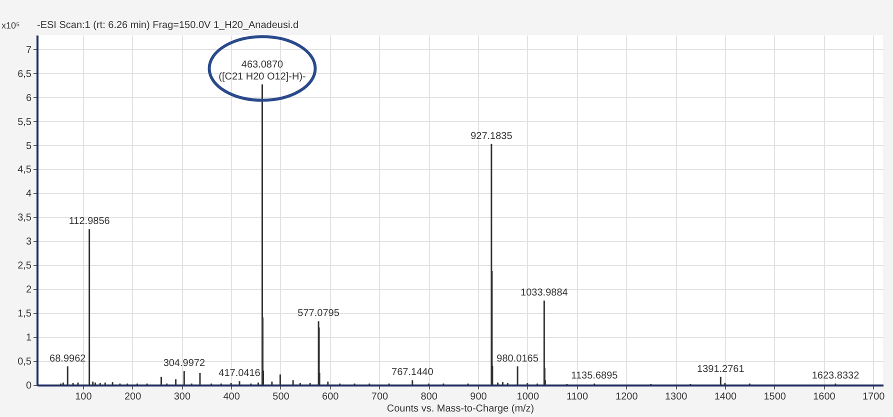 This screenshot has width=893, height=417. I want to click on x-tick-label: 1200, so click(627, 397).